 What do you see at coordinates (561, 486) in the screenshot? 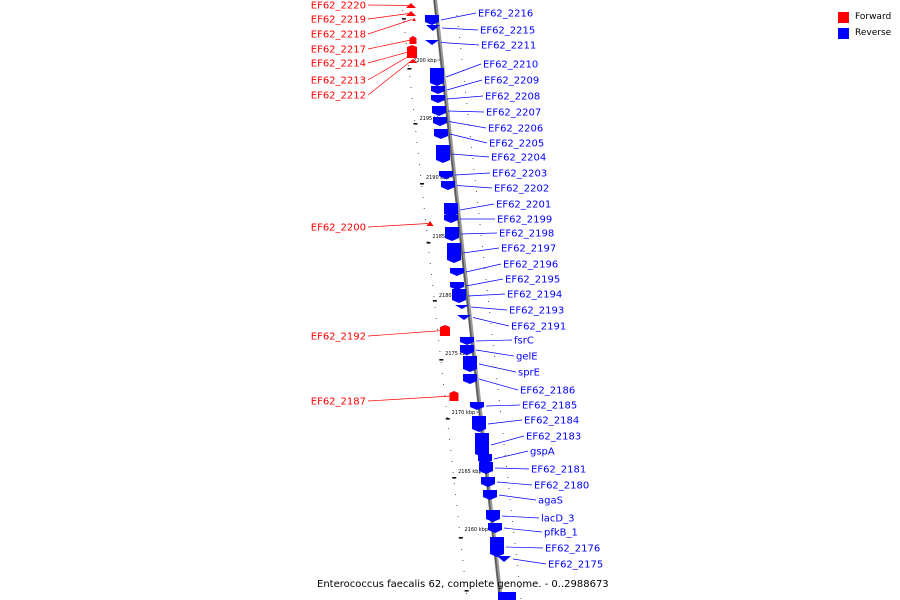
I see `reverse-label: EF62_2180` at bounding box center [561, 486].